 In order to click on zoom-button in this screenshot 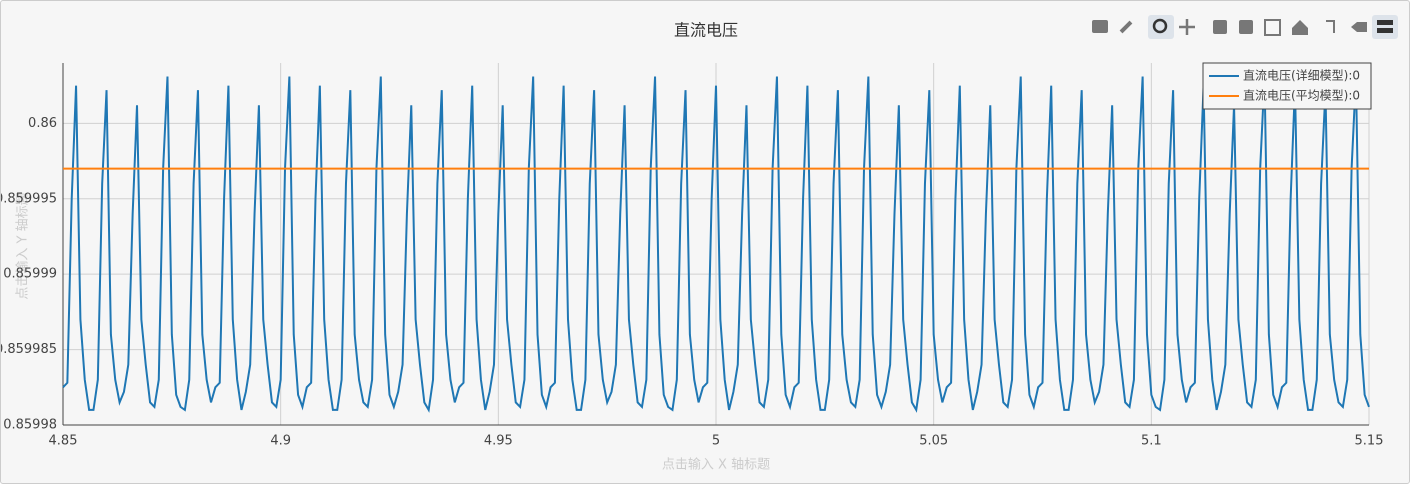, I will do `click(1160, 26)`.